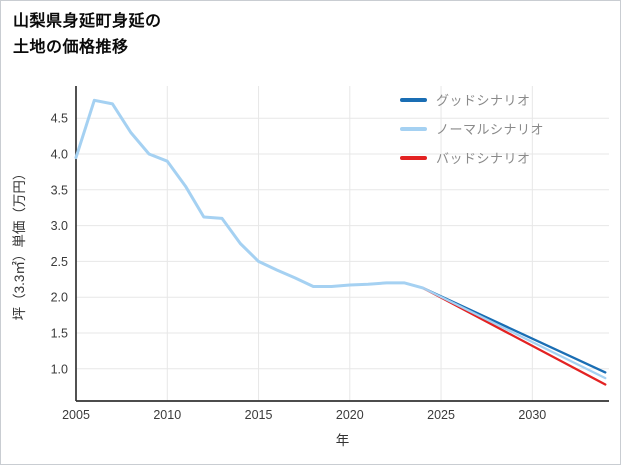  I want to click on y-tick-label: 3.0, so click(59, 226).